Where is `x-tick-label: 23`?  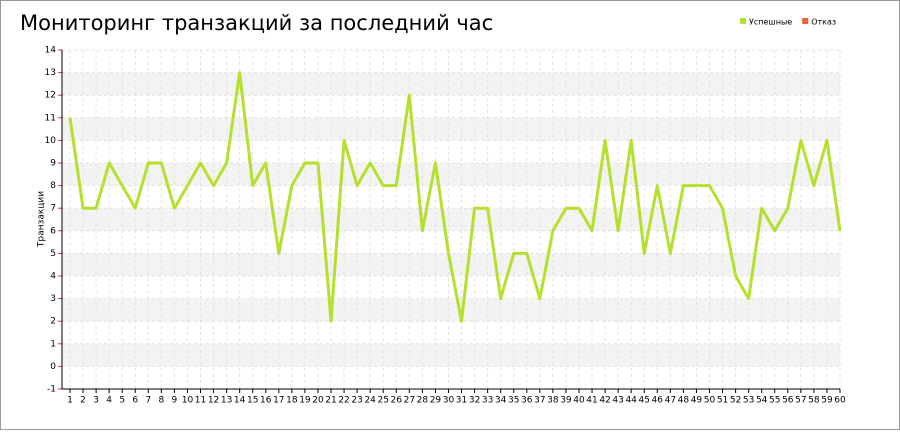 x-tick-label: 23 is located at coordinates (356, 401).